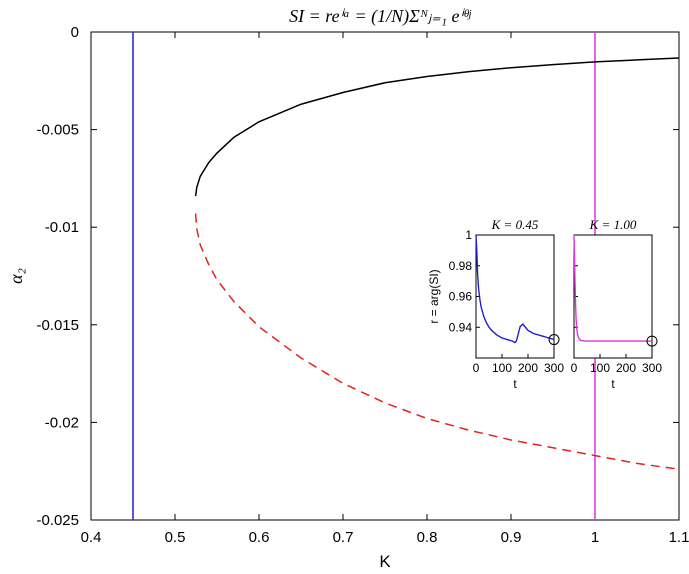 This screenshot has width=689, height=574. Describe the element at coordinates (75, 32) in the screenshot. I see `y-tick-label: 0` at that location.